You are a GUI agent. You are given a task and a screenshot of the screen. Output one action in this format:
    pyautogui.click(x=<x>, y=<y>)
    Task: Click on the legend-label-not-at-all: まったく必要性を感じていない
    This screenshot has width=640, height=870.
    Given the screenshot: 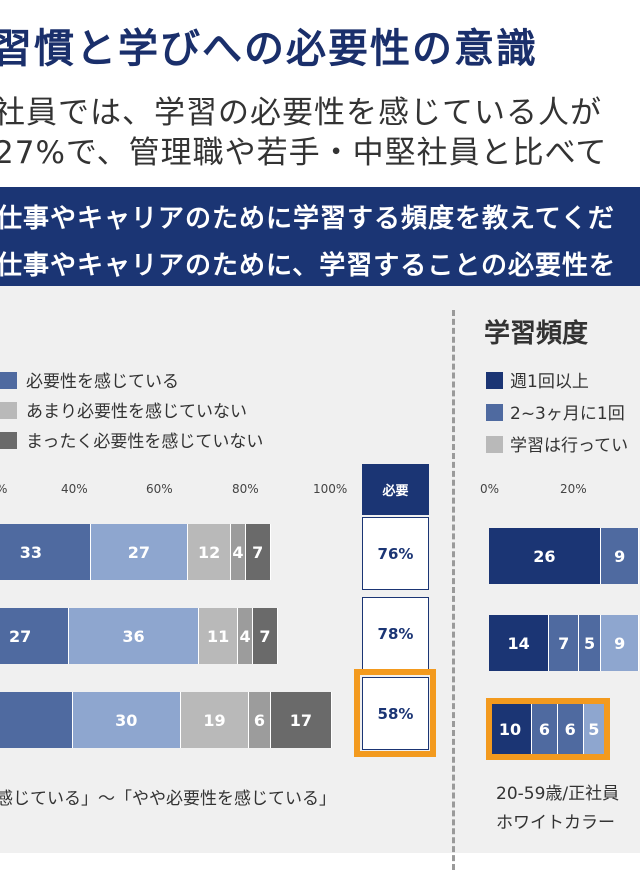 What is the action you would take?
    pyautogui.click(x=145, y=442)
    